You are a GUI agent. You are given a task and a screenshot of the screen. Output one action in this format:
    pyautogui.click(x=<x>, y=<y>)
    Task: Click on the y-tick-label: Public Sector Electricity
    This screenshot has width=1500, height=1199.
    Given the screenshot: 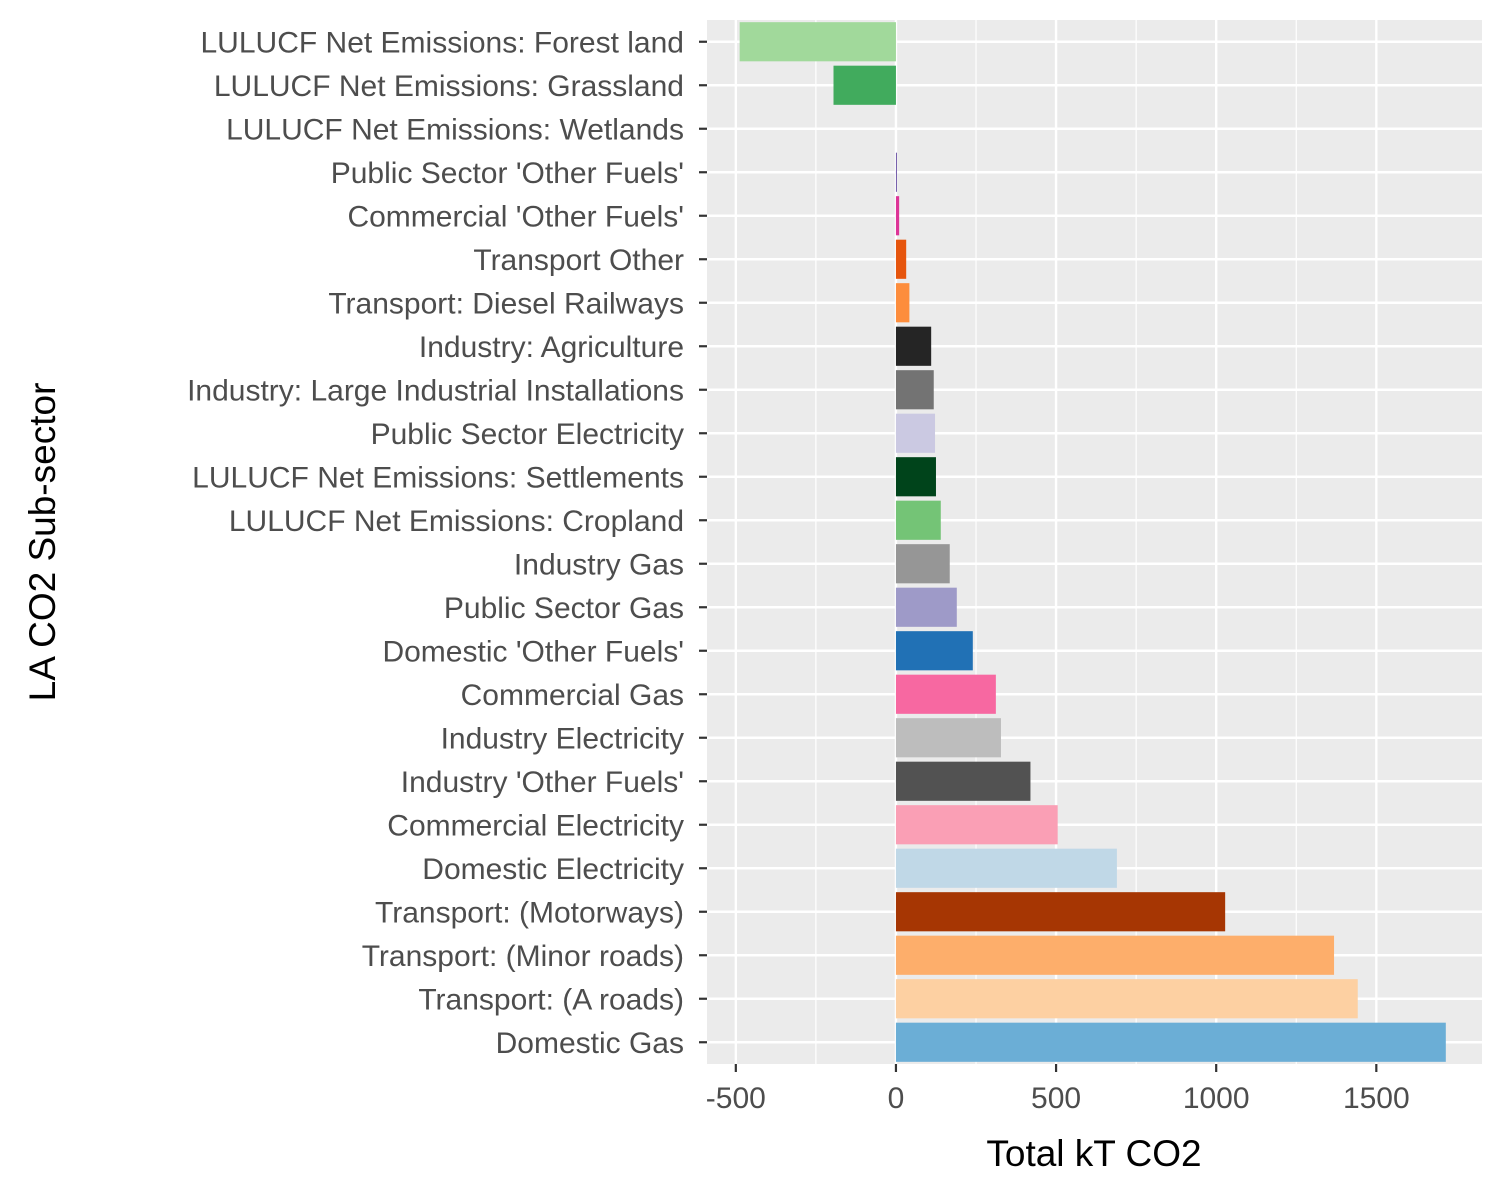 What is the action you would take?
    pyautogui.click(x=527, y=434)
    